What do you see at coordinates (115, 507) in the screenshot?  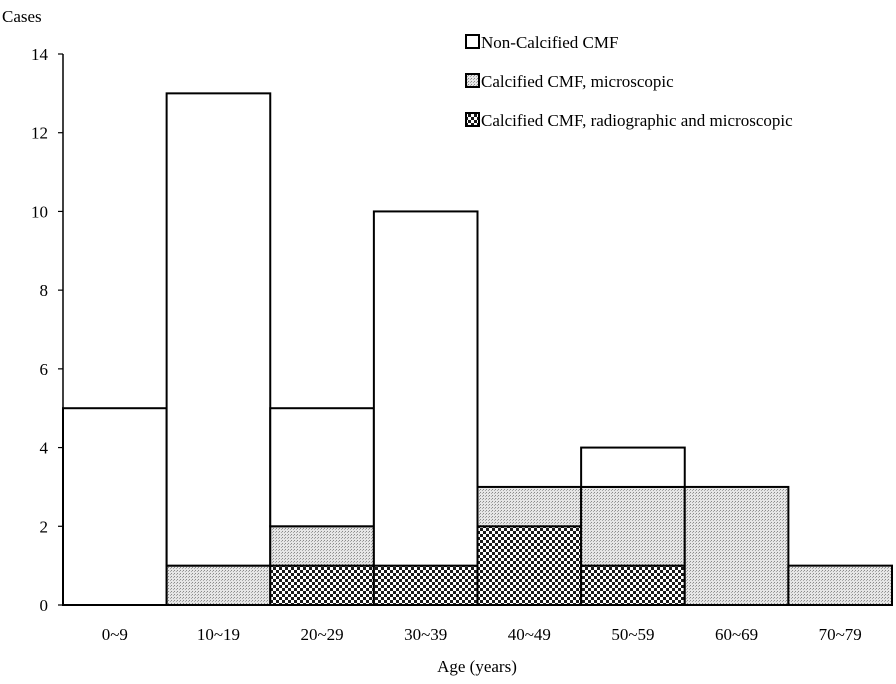 I see `bar-white-0~9` at bounding box center [115, 507].